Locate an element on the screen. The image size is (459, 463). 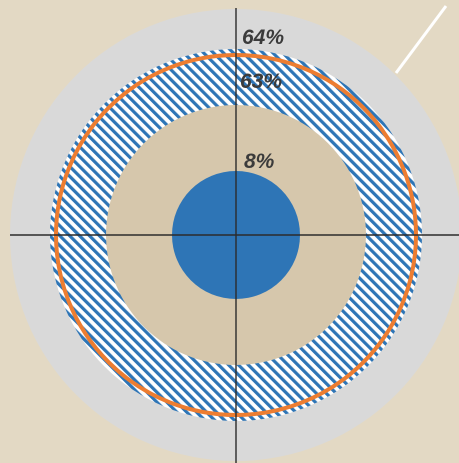
diagonal-line is located at coordinates (421, 39).